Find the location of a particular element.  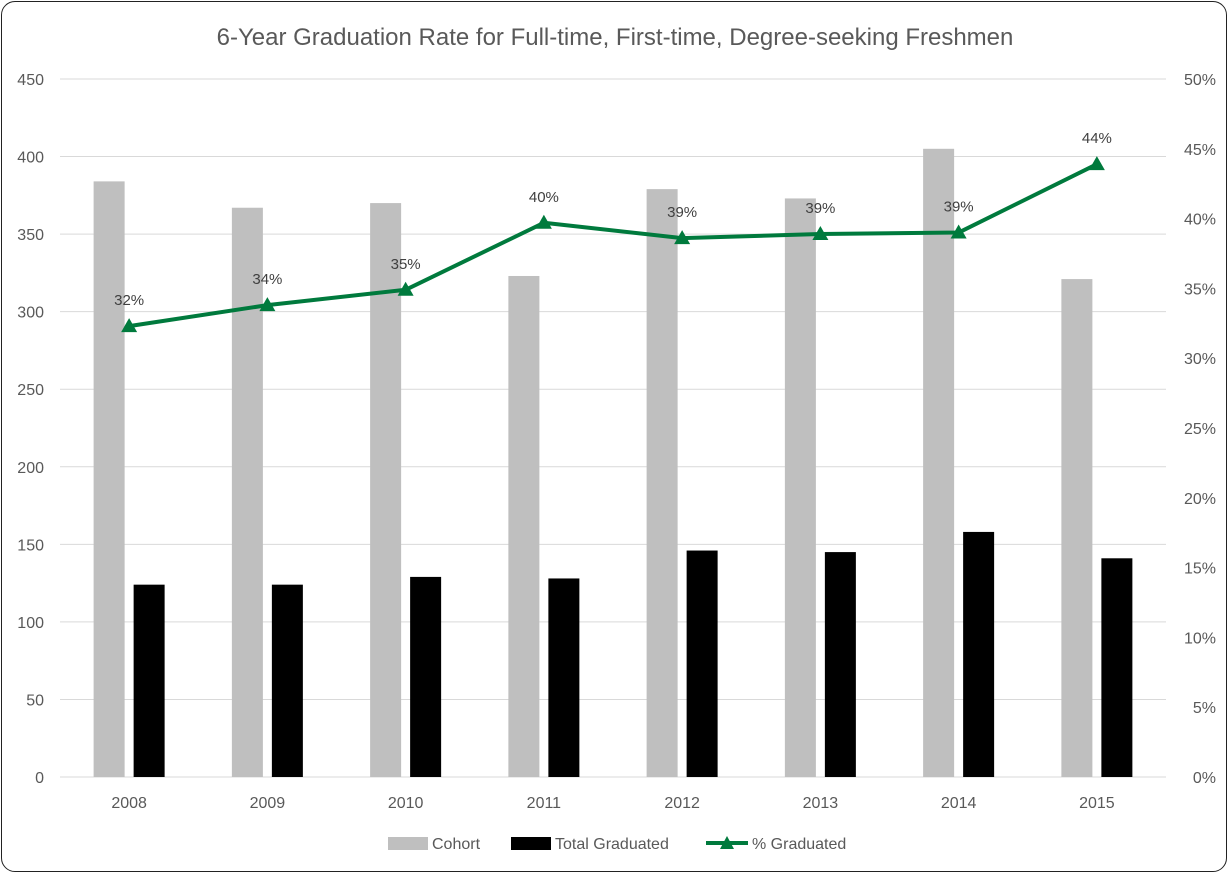

left-tick-label: 200 is located at coordinates (30, 468).